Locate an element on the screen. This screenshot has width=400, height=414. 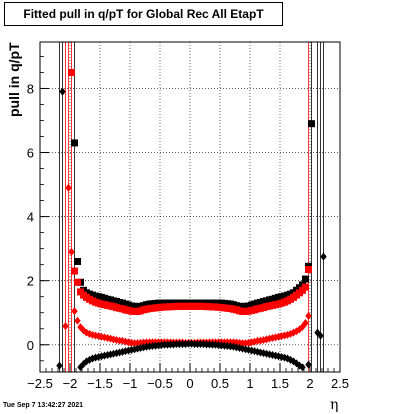
x-tick-label: −0.5 is located at coordinates (160, 383).